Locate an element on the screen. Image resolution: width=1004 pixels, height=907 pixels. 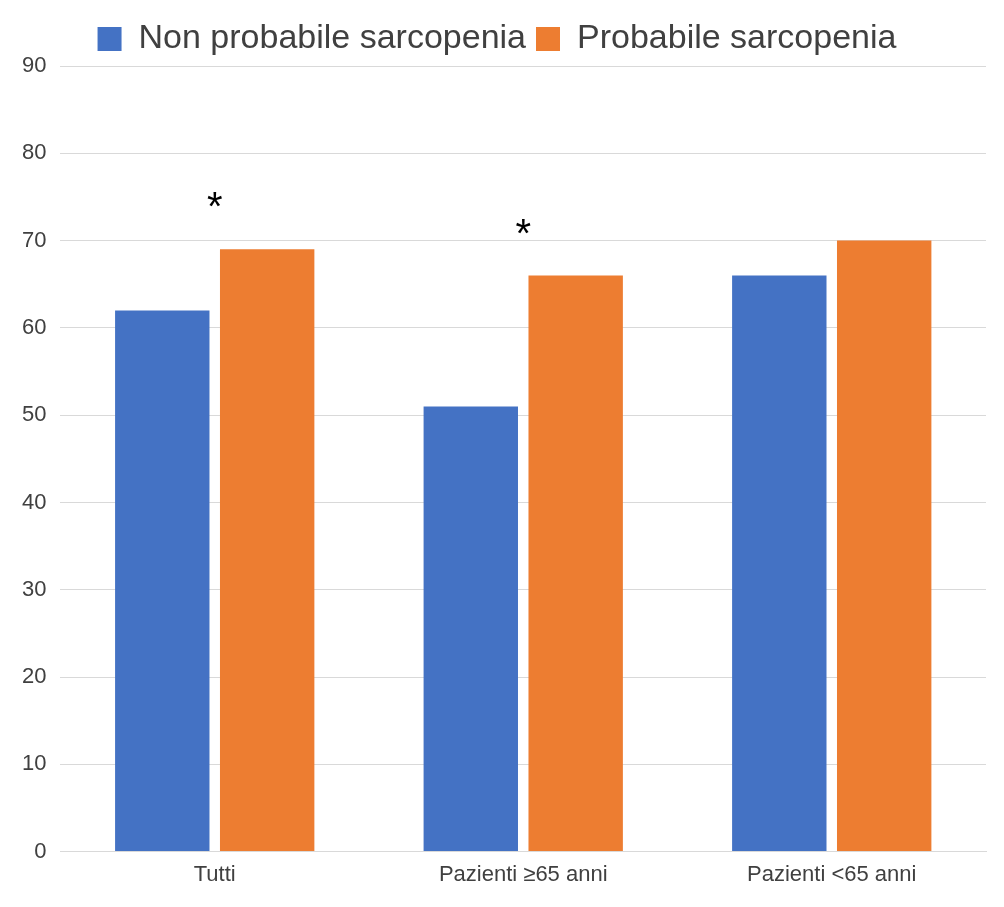
x-tick-label: Pazienti <65 anni is located at coordinates (832, 873).